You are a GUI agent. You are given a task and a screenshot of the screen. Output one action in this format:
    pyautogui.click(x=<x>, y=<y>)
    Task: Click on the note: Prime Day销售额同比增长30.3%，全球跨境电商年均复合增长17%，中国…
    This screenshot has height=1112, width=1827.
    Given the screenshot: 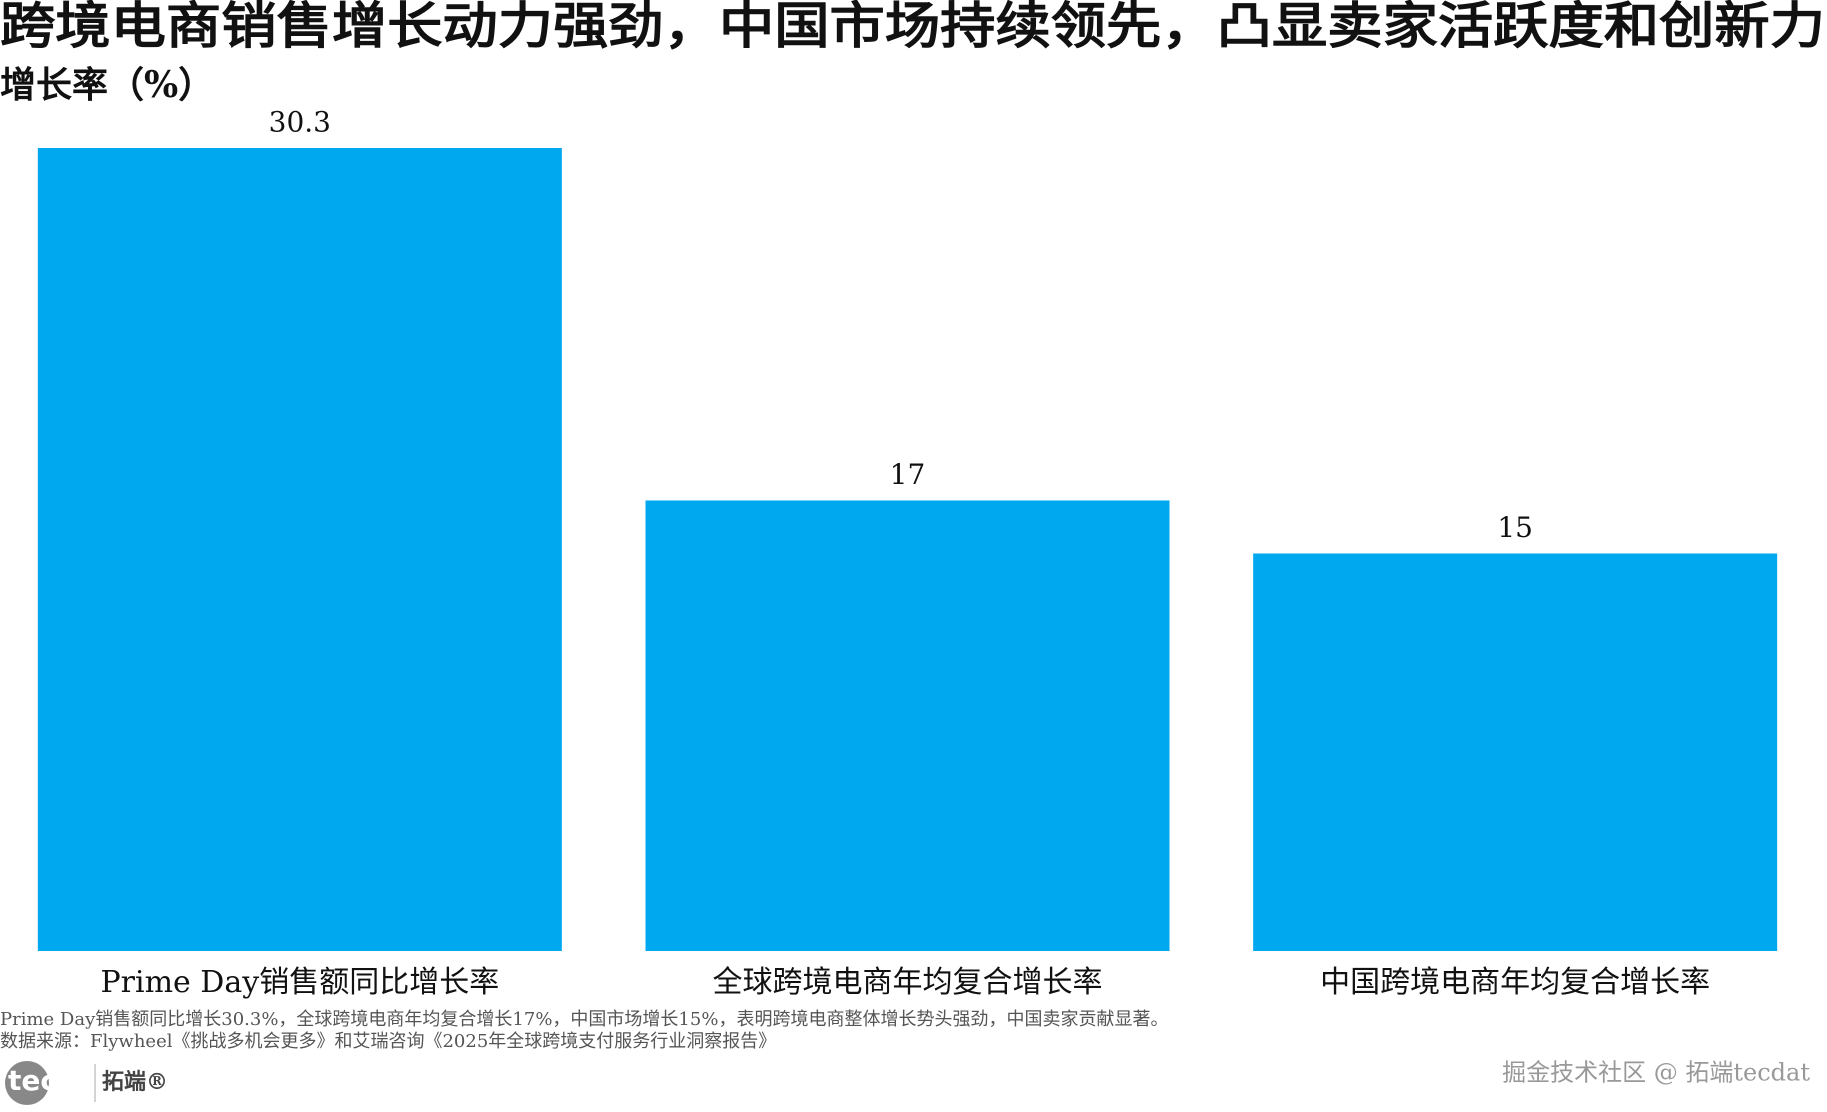 What is the action you would take?
    pyautogui.click(x=584, y=1019)
    